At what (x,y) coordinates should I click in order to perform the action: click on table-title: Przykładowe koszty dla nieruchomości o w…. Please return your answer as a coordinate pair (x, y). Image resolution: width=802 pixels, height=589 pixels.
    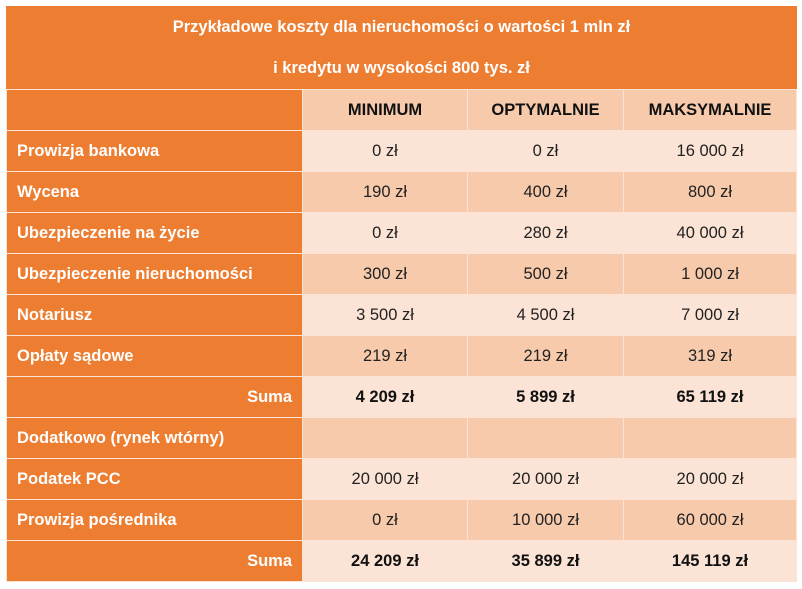
    Looking at the image, I should click on (401, 48).